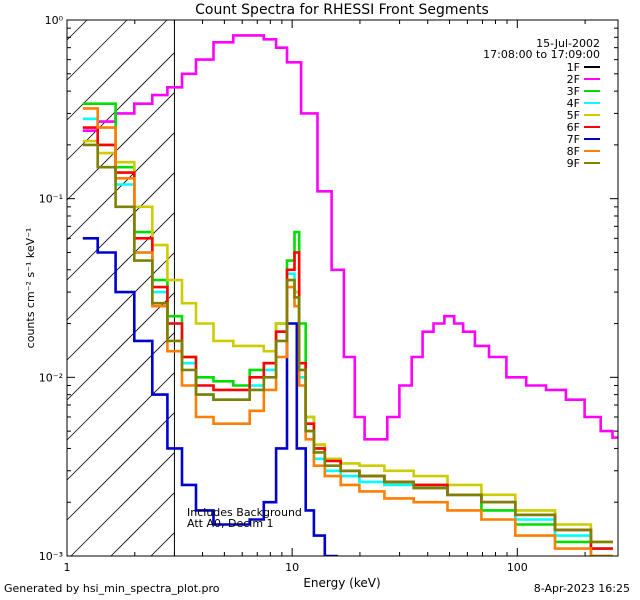  What do you see at coordinates (581, 588) in the screenshot?
I see `footer-timestamp: 8-Apr-2023 16:25` at bounding box center [581, 588].